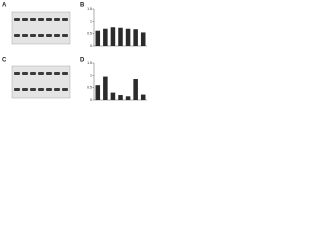  What do you see at coordinates (82, 6) in the screenshot?
I see `panel-letter: B` at bounding box center [82, 6].